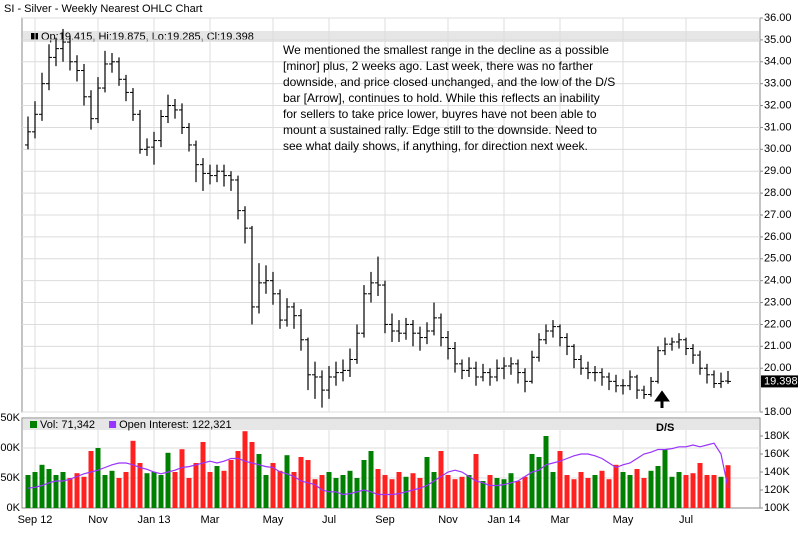  What do you see at coordinates (777, 490) in the screenshot?
I see `y2-tick-label: 120K` at bounding box center [777, 490].